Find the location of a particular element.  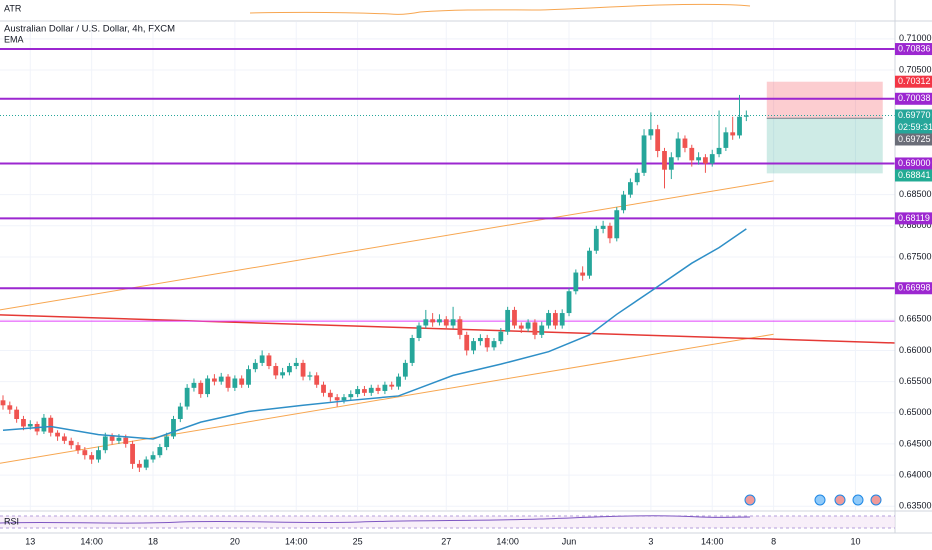

badge-label: 0.69000 is located at coordinates (914, 163).